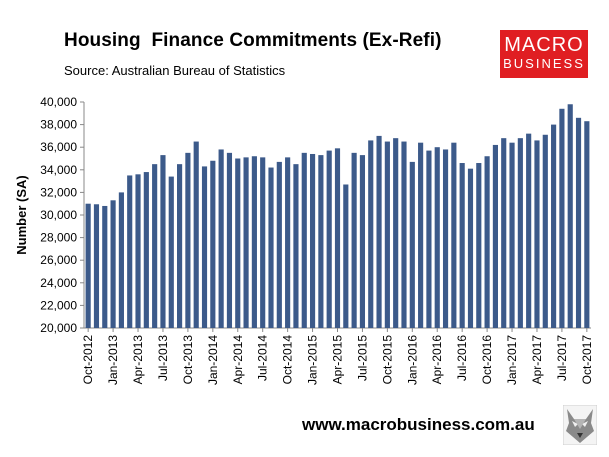 This screenshot has width=609, height=457. What do you see at coordinates (58, 305) in the screenshot?
I see `y-tick-label: 22,000` at bounding box center [58, 305].